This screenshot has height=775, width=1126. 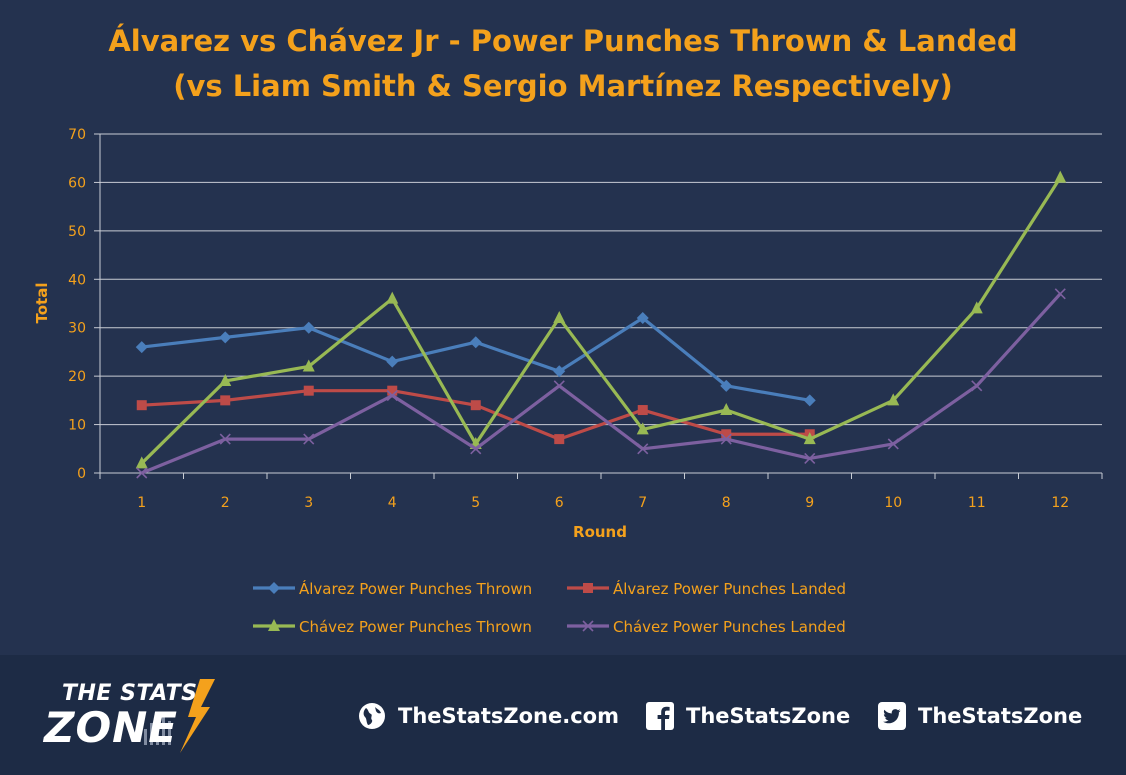 I want to click on x-tick-label: 5, so click(x=475, y=503).